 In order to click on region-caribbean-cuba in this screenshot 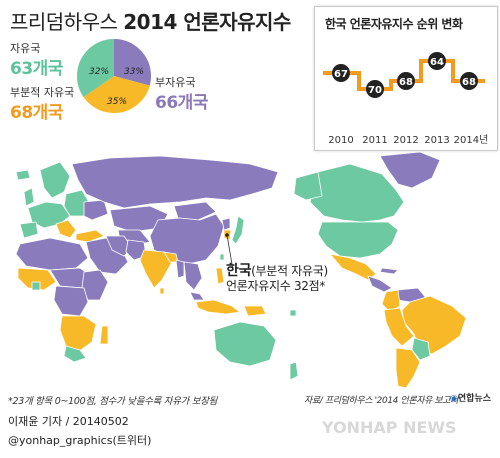, I will do `click(389, 271)`.